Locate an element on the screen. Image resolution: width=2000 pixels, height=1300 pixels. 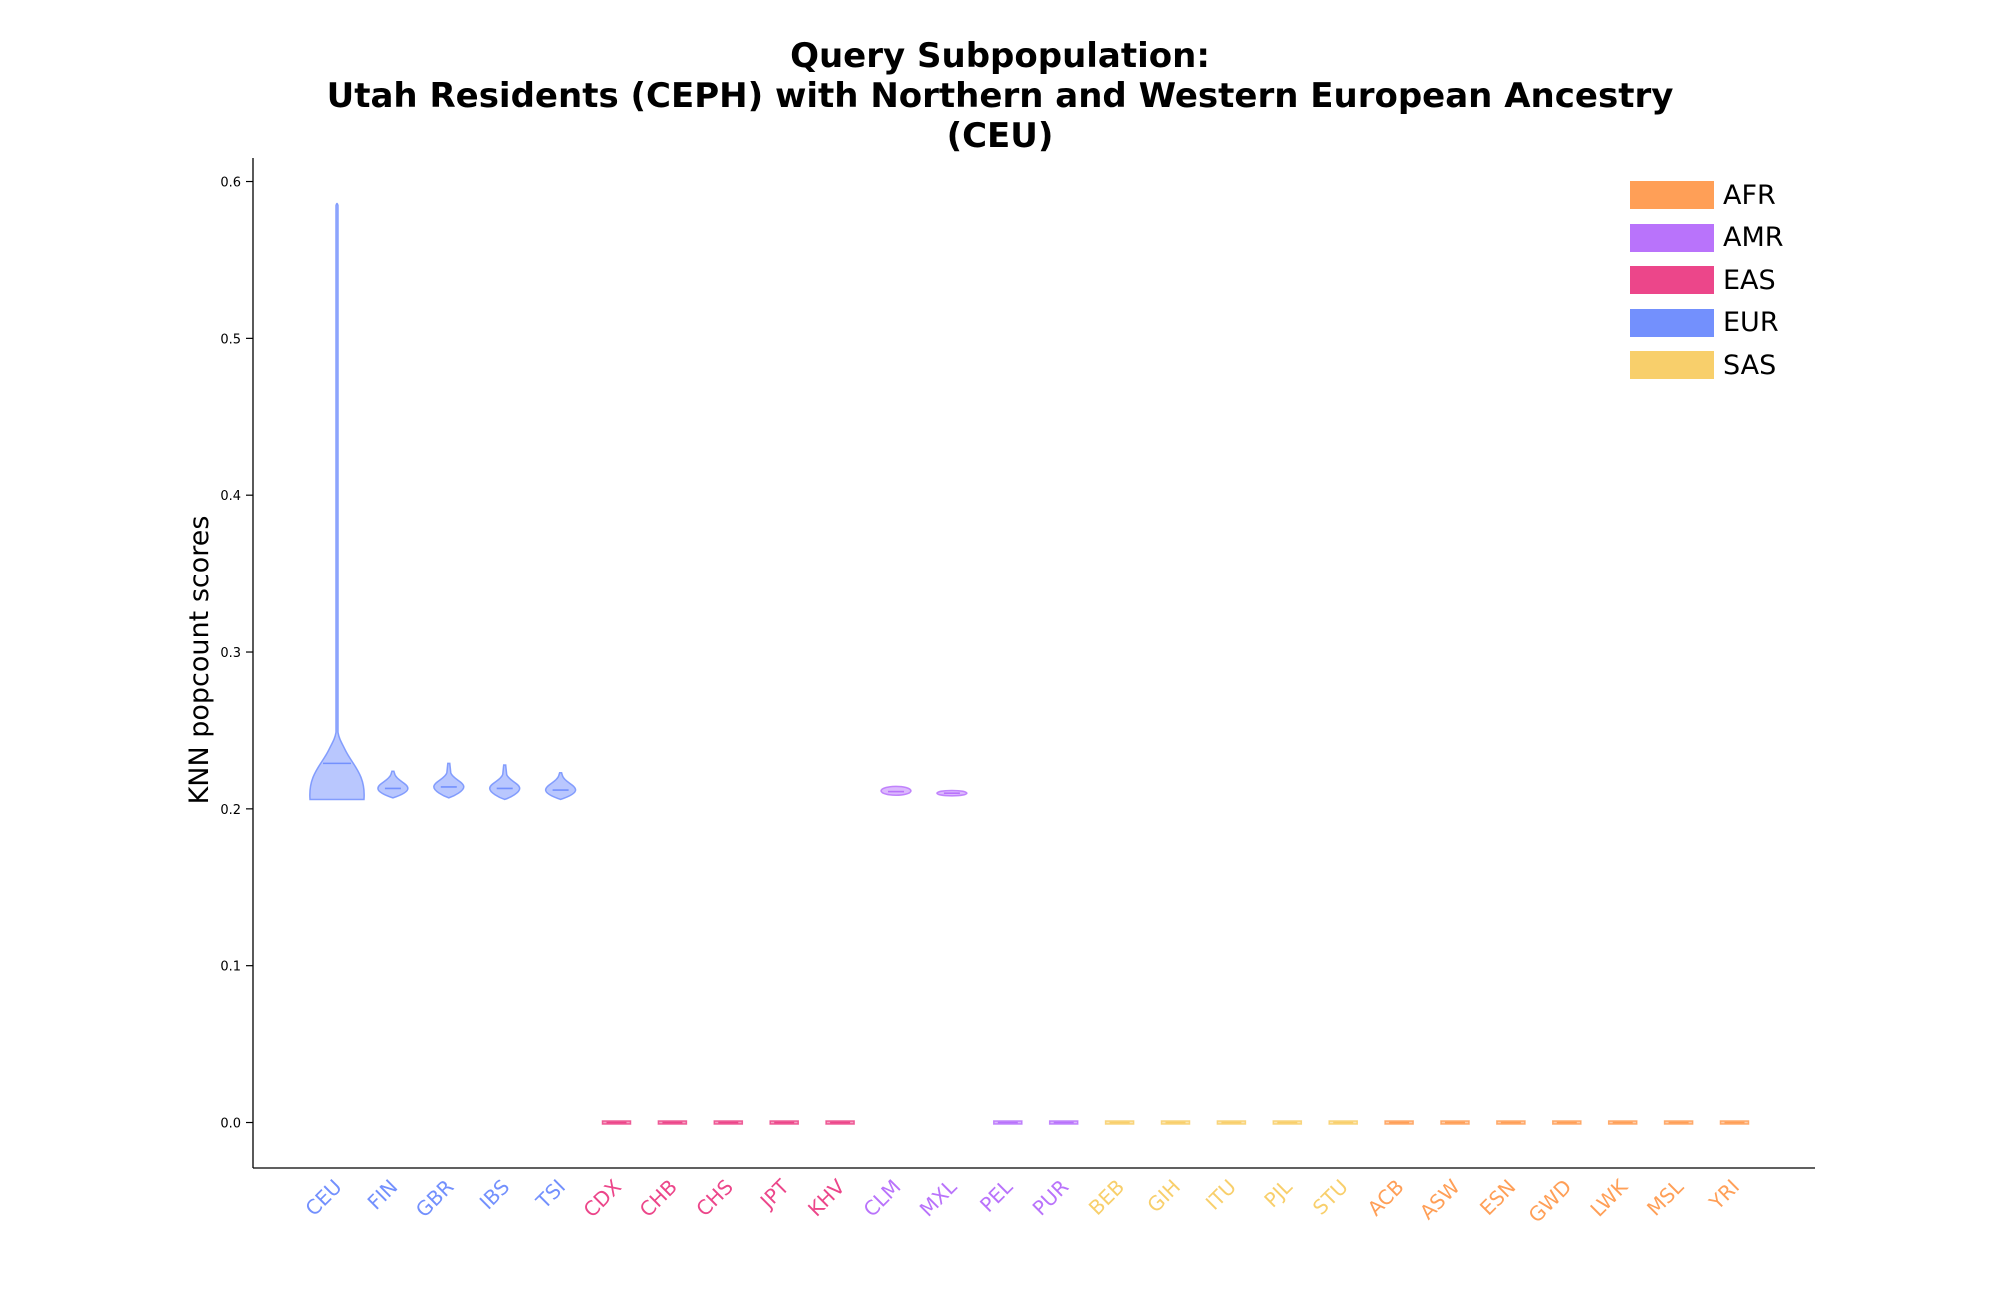
violin-pur is located at coordinates (1063, 1122).